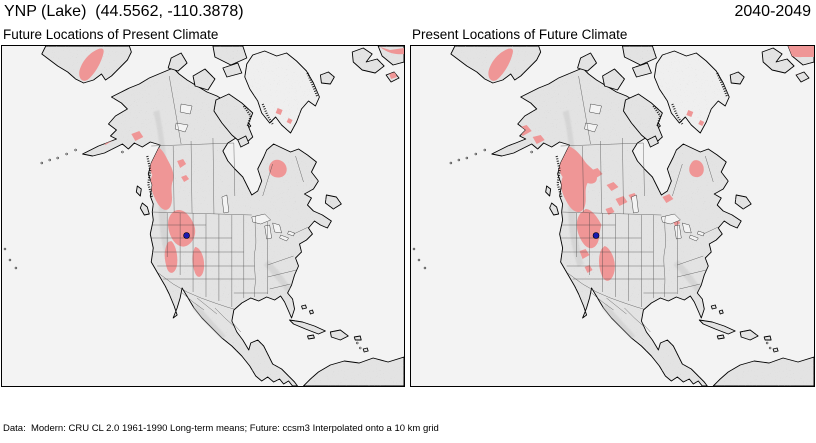 This screenshot has width=816, height=443. I want to click on analog-region-nw-europe-spot, so click(393, 75).